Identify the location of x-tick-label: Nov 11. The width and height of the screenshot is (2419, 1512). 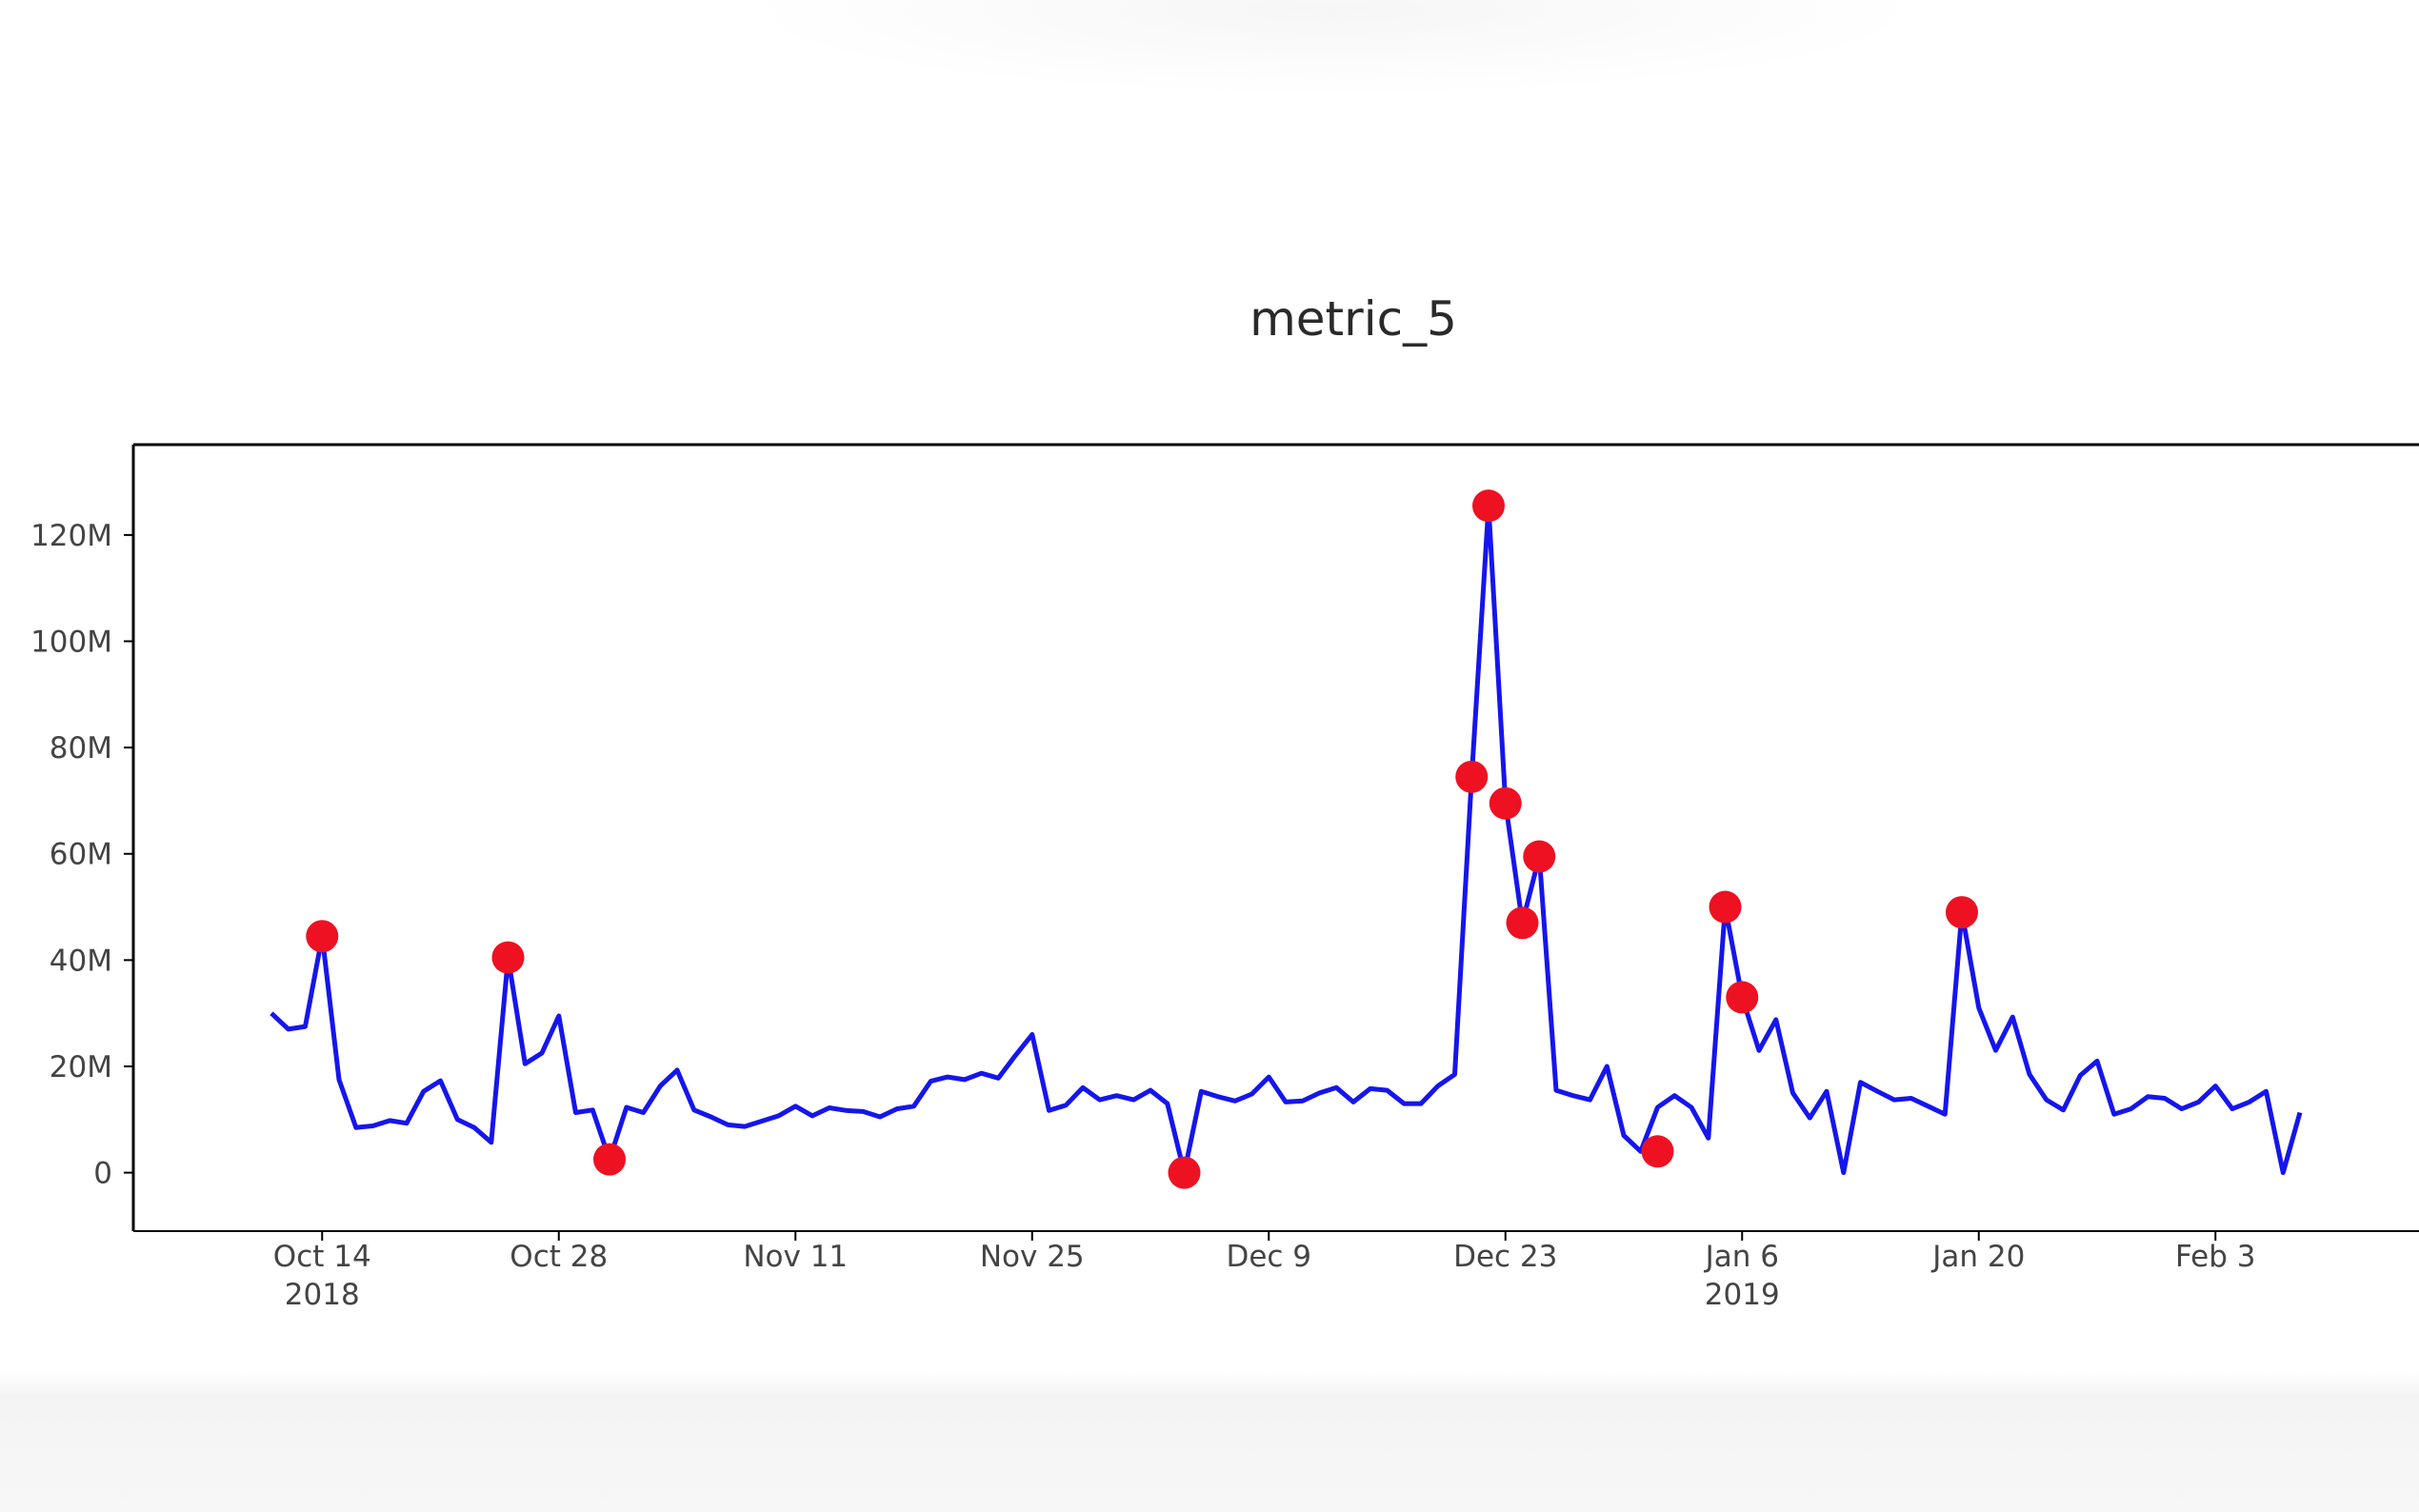
(795, 1257).